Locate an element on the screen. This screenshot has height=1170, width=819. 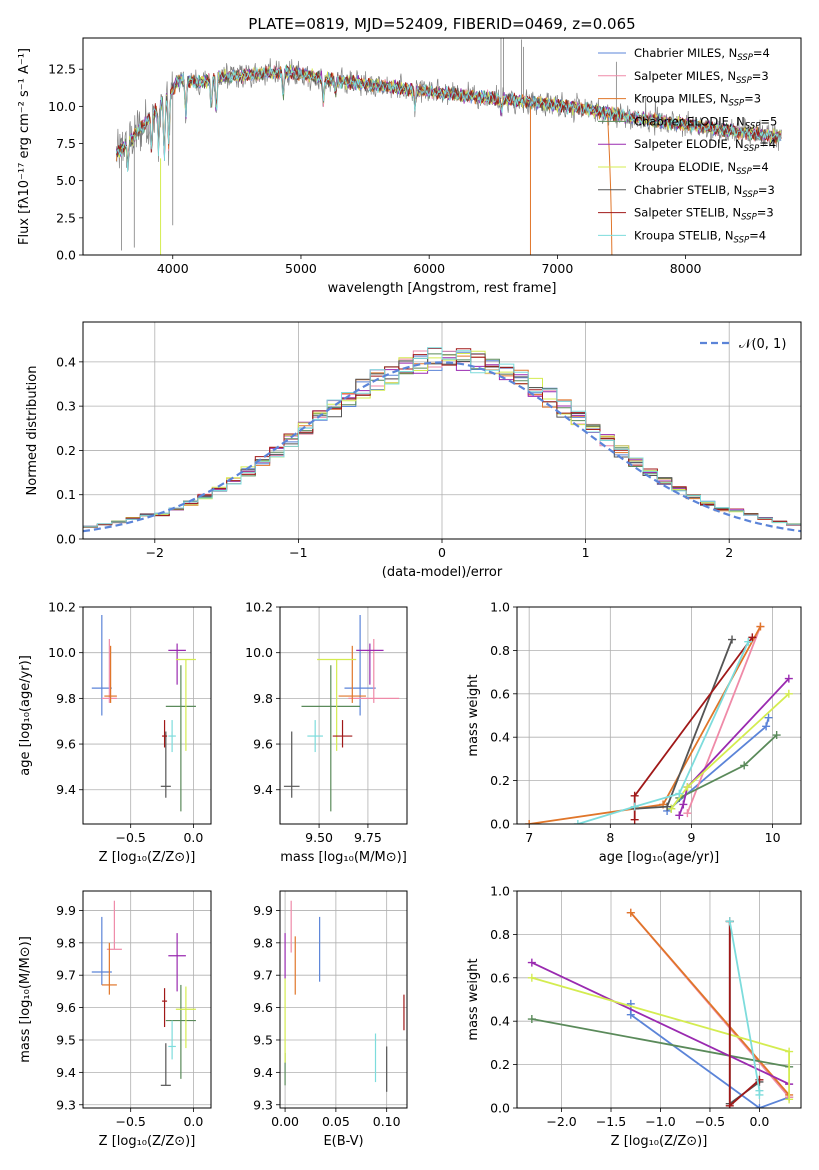
model-drop is located at coordinates (609, 184).